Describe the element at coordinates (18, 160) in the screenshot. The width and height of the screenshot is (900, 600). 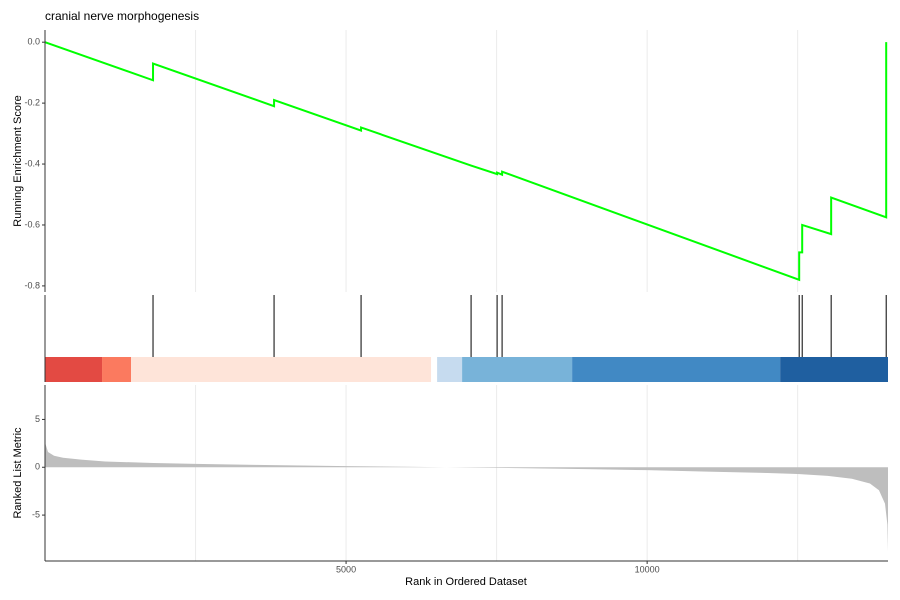
I see `y-axis-title: Running Enrichment Score` at that location.